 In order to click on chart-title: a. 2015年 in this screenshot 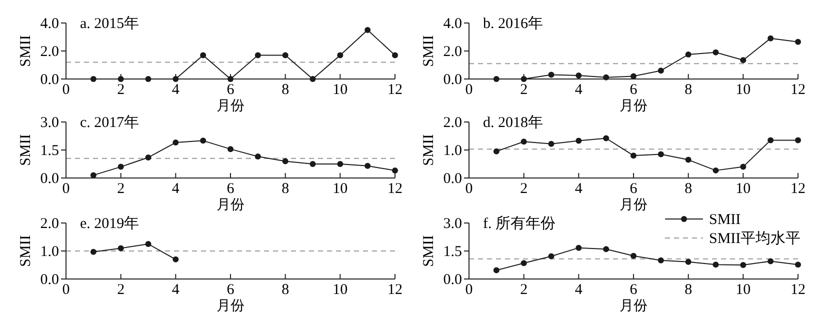, I will do `click(110, 23)`.